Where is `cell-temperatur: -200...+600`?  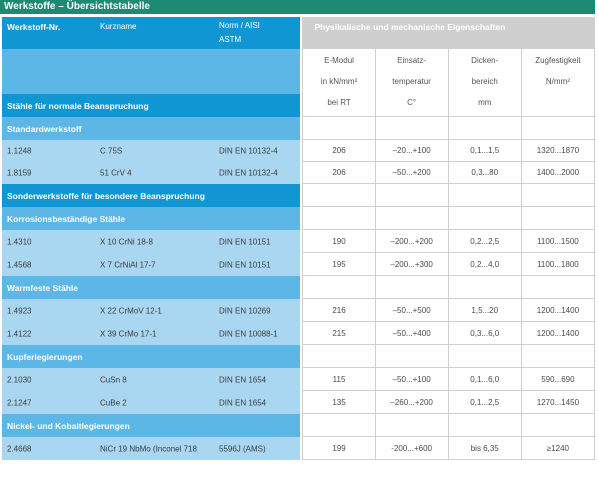
cell-temperatur: -200...+600 is located at coordinates (412, 448).